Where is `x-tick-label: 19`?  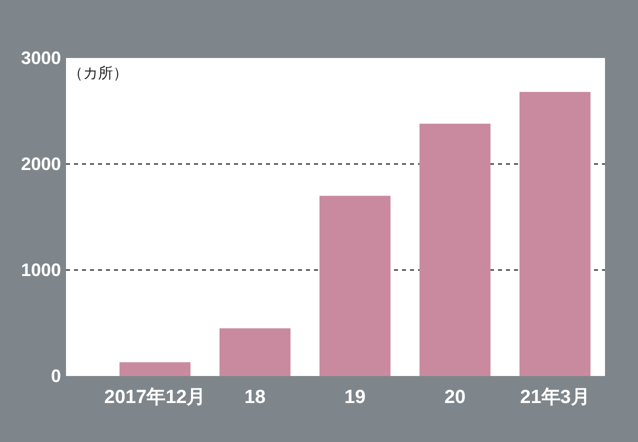 x-tick-label: 19 is located at coordinates (355, 397).